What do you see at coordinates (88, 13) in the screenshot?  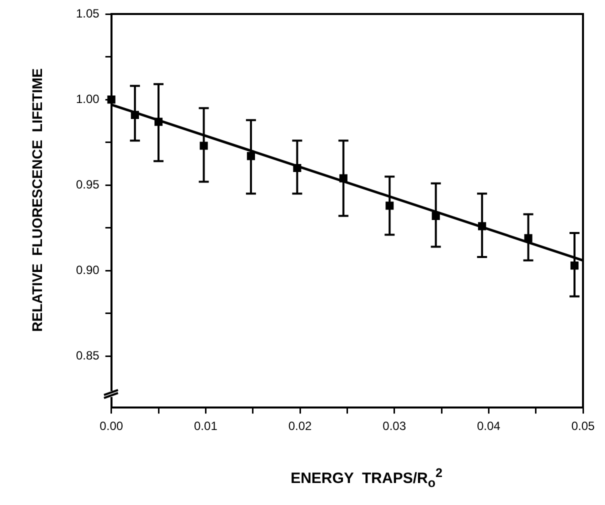 I see `y-tick-label: 1.05` at bounding box center [88, 13].